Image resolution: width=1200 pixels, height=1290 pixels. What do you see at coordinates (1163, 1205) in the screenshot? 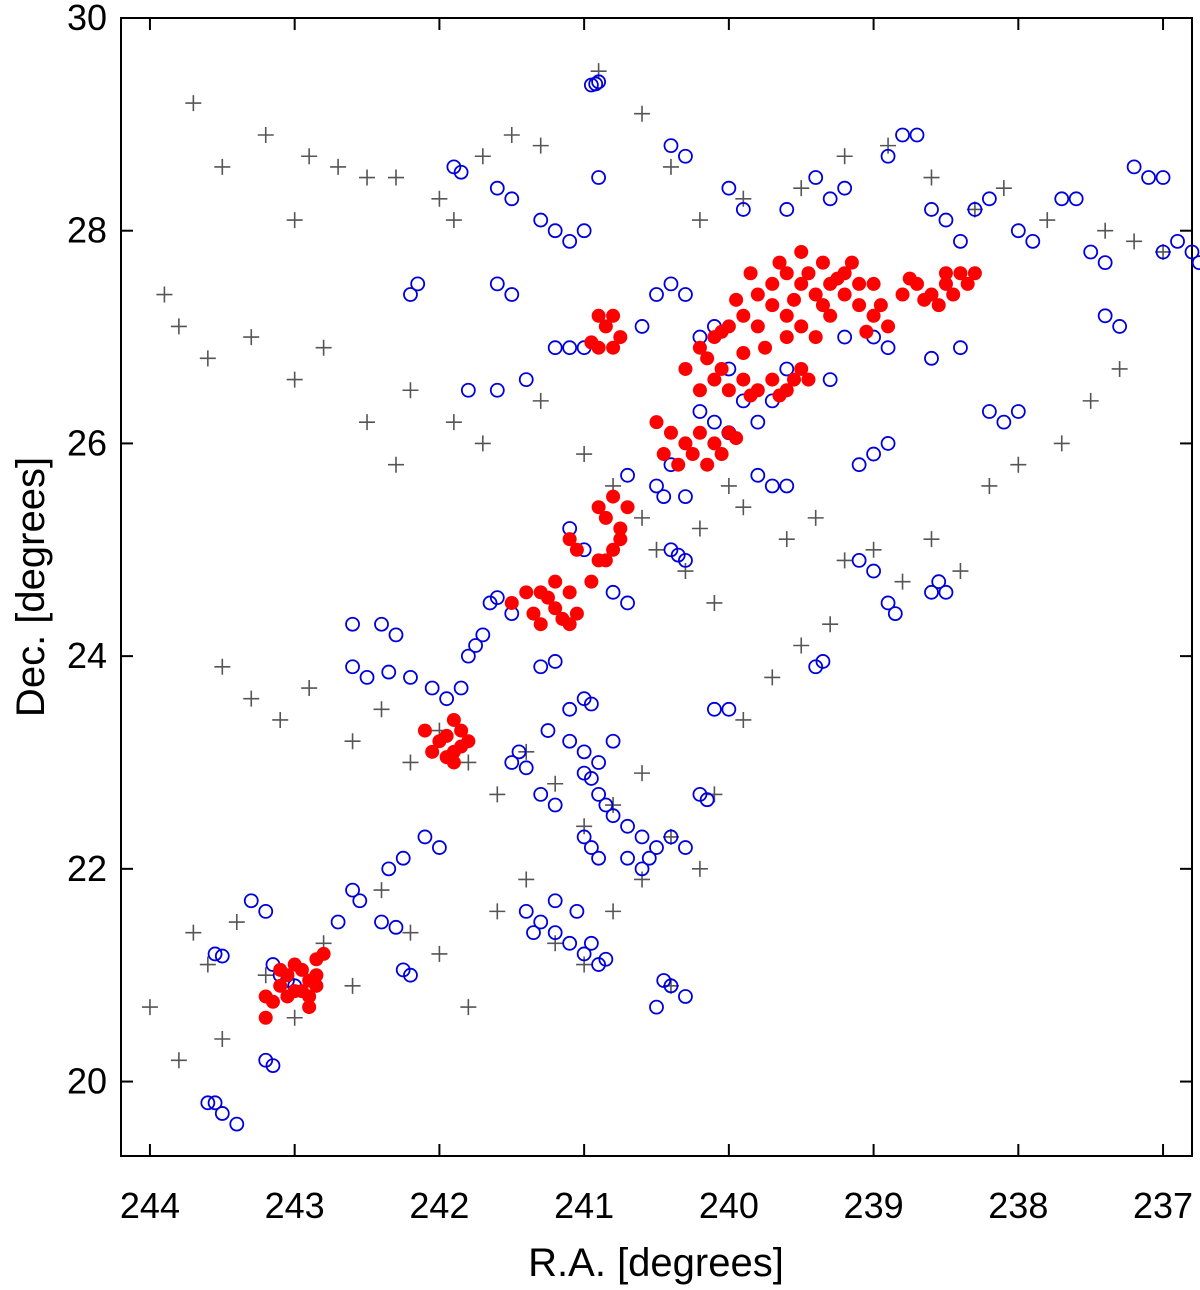
I see `x-tick-label: 237` at bounding box center [1163, 1205].